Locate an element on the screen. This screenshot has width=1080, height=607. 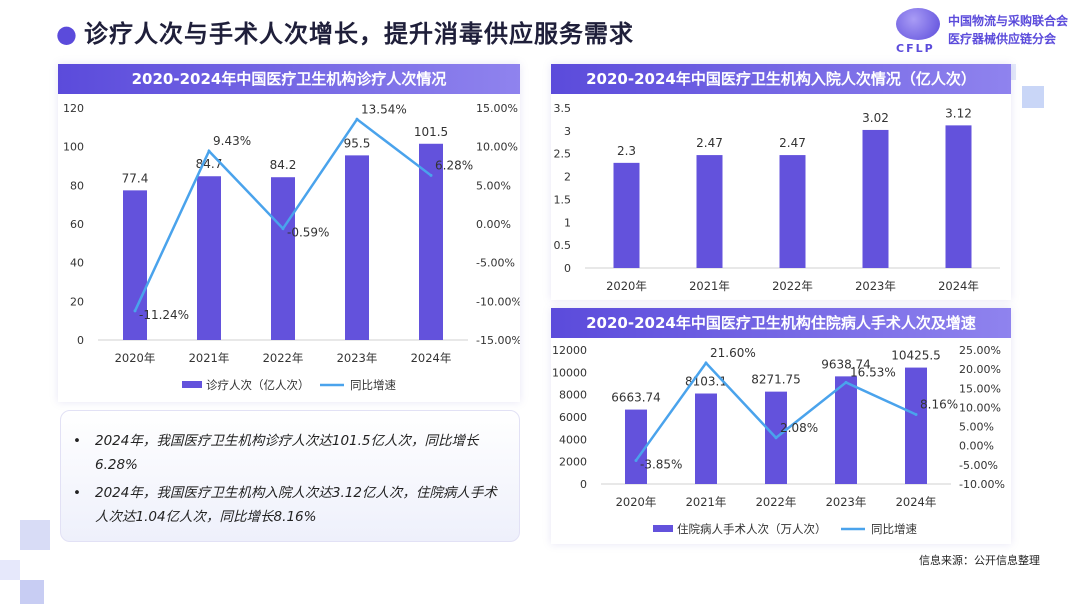
y-tick-label: 0.5 is located at coordinates (563, 245).